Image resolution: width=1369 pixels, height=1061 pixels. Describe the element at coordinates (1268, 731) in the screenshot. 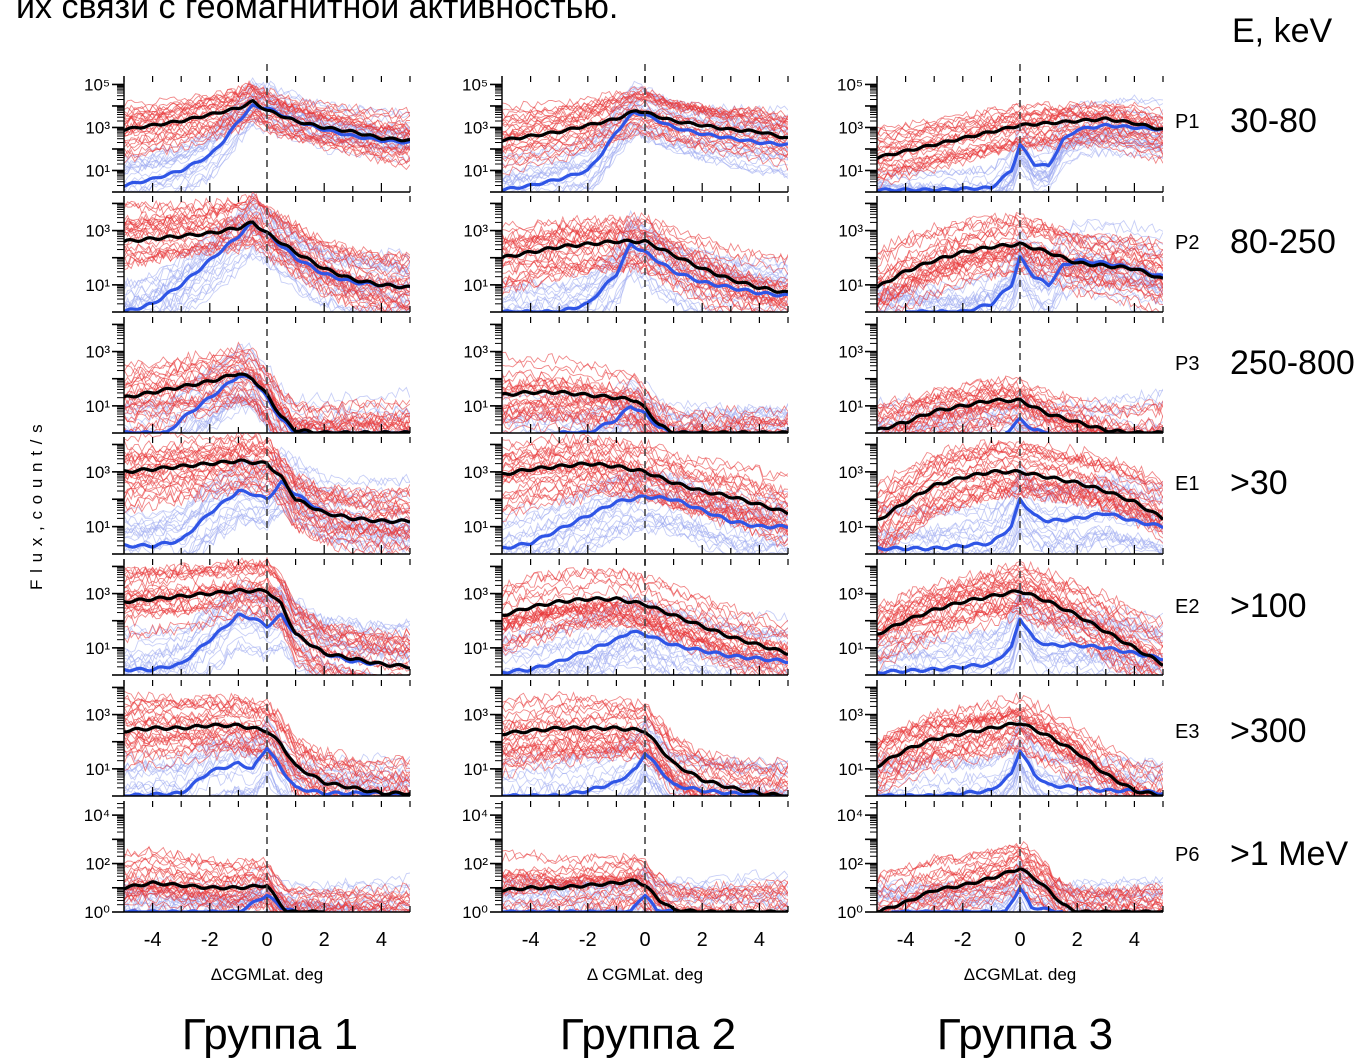

I see `energy-range-label: >300` at that location.